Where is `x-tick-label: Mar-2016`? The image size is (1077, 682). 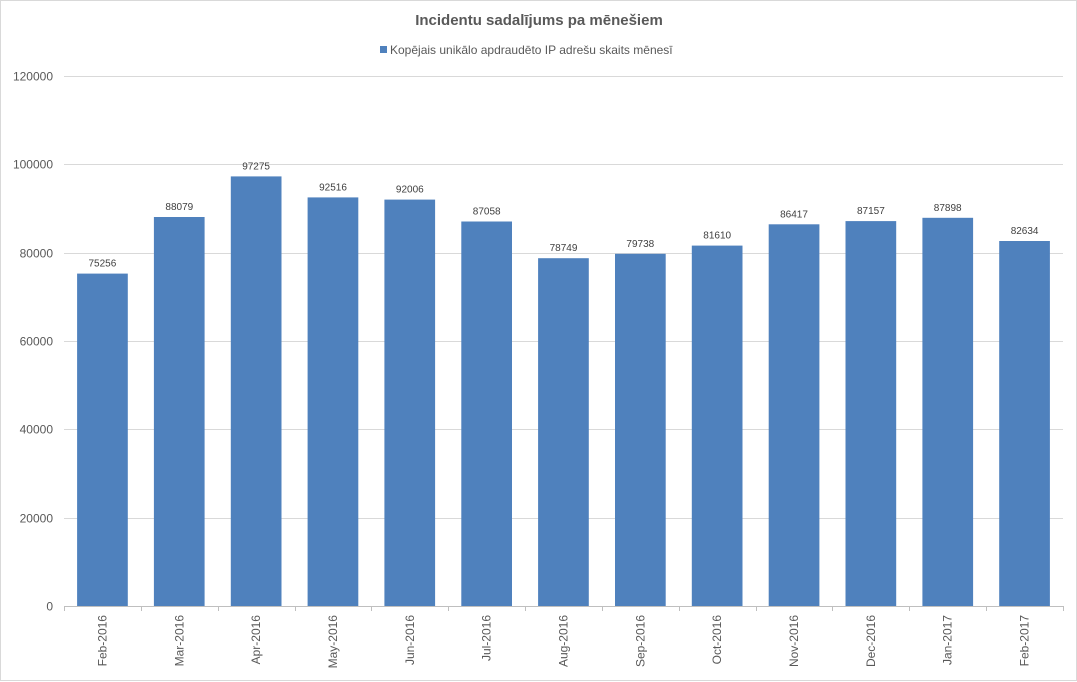 x-tick-label: Mar-2016 is located at coordinates (179, 641).